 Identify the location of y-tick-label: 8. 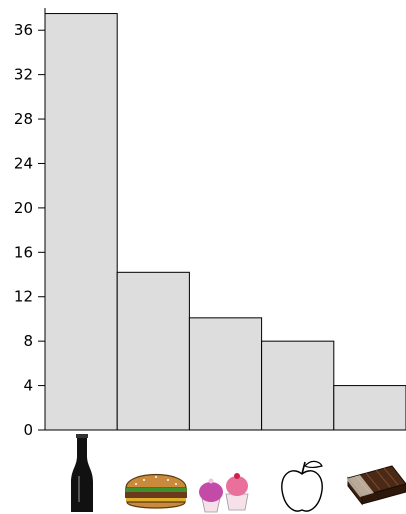
(28, 341).